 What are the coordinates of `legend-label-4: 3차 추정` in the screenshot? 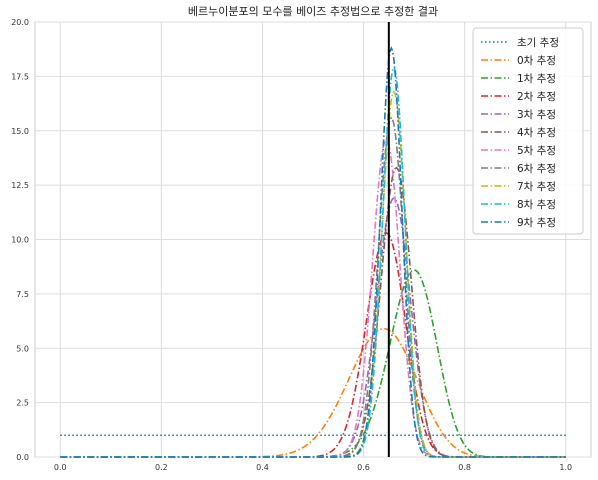 It's located at (536, 115).